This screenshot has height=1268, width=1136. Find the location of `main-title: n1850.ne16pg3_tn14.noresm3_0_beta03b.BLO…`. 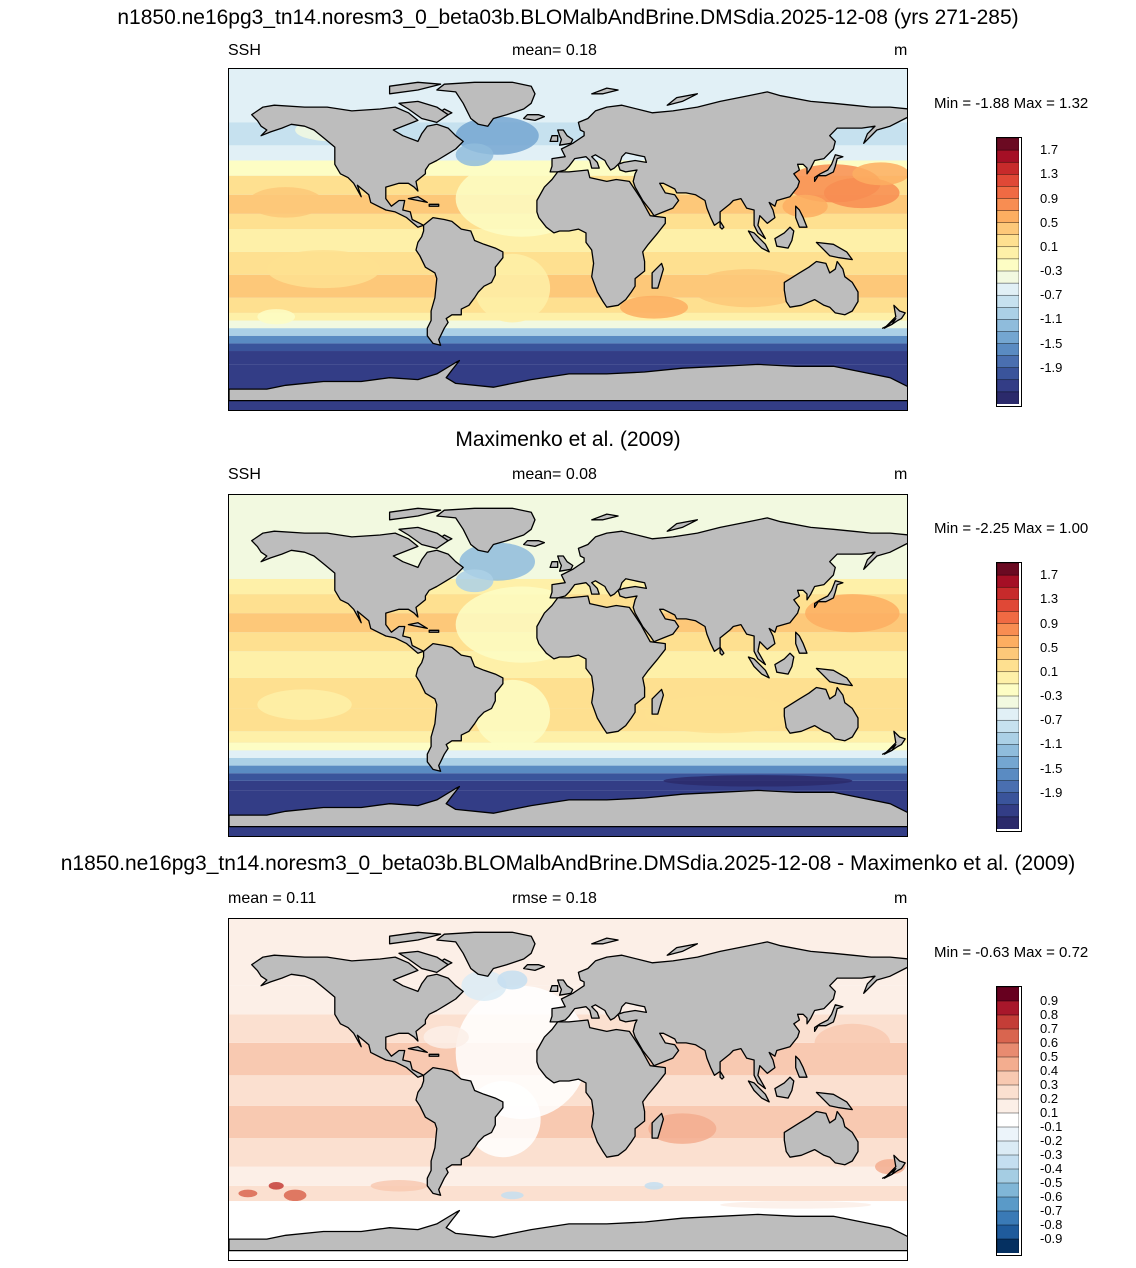

main-title: n1850.ne16pg3_tn14.noresm3_0_beta03b.BLO… is located at coordinates (568, 17).